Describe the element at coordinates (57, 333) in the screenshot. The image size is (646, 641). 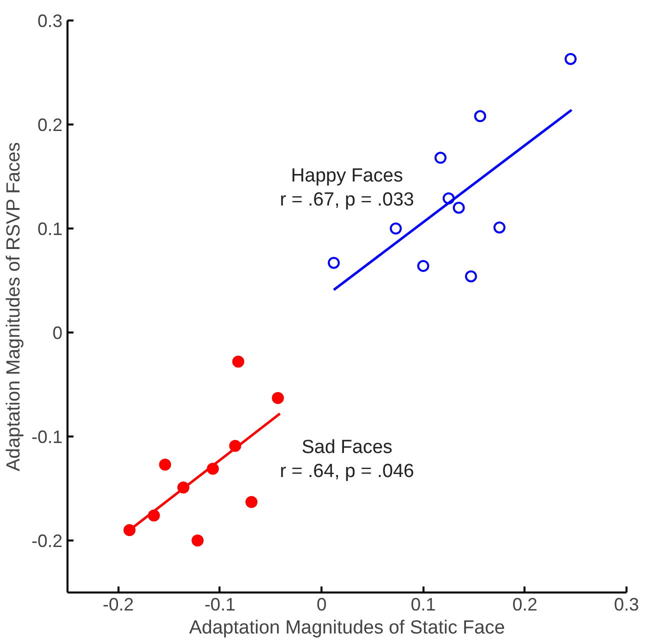
I see `y-tick-label: 0` at that location.